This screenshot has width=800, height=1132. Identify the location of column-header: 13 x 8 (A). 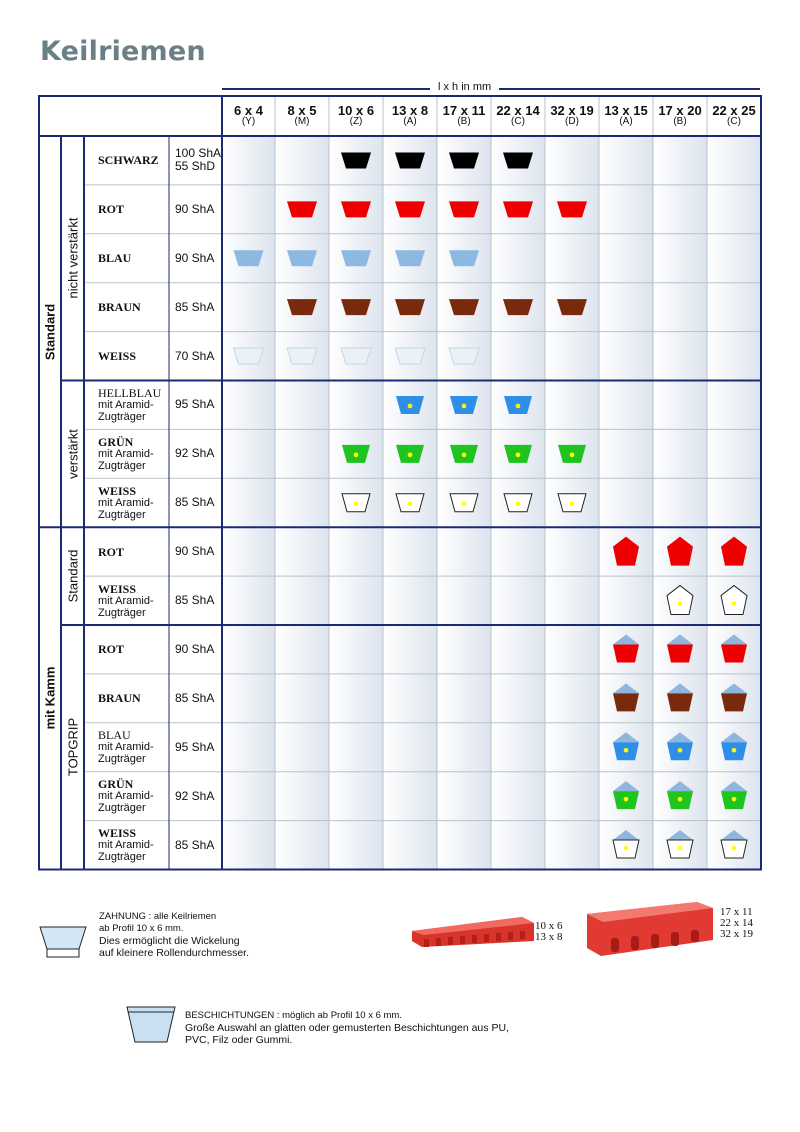
(410, 115).